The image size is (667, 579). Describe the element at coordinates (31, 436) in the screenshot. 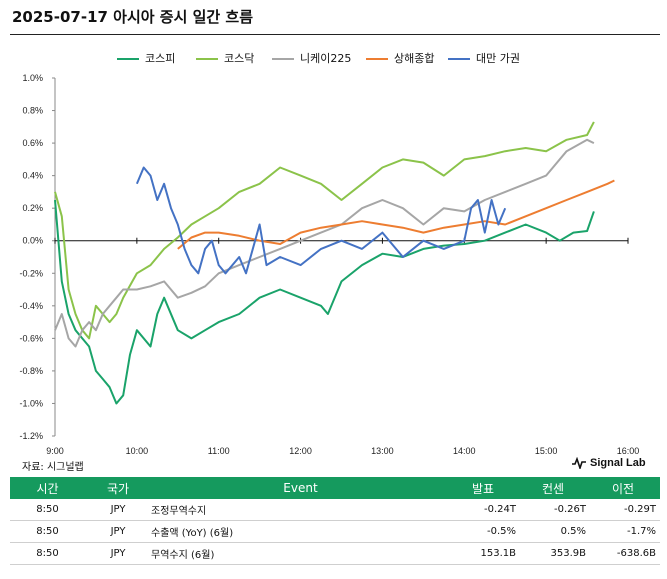

I see `y-tick-label: -1.2%` at that location.